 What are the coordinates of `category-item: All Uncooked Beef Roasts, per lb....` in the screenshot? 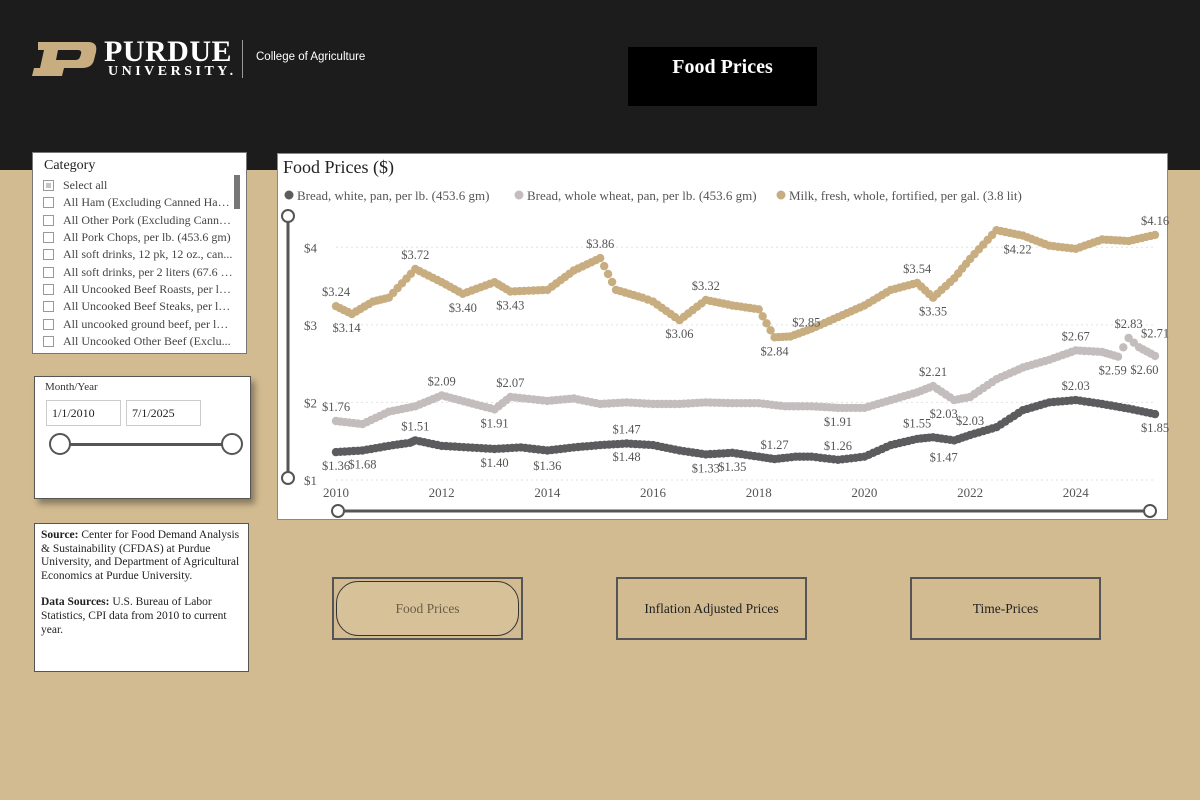 It's located at (138, 289).